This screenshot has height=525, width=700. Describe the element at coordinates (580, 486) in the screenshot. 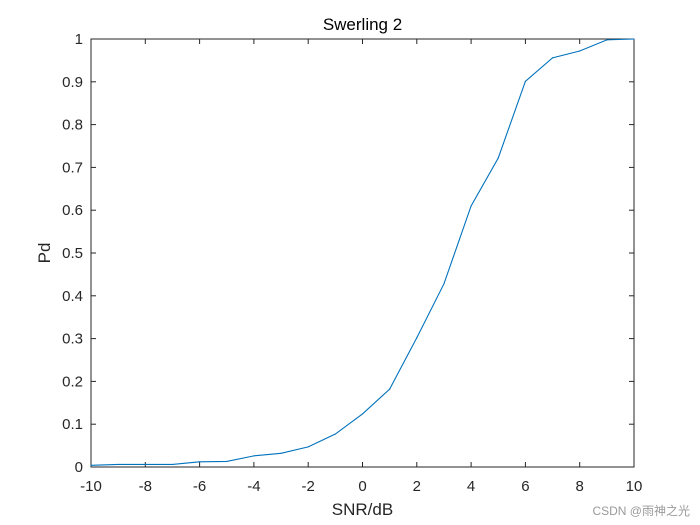

I see `x-tick-label: 8` at that location.